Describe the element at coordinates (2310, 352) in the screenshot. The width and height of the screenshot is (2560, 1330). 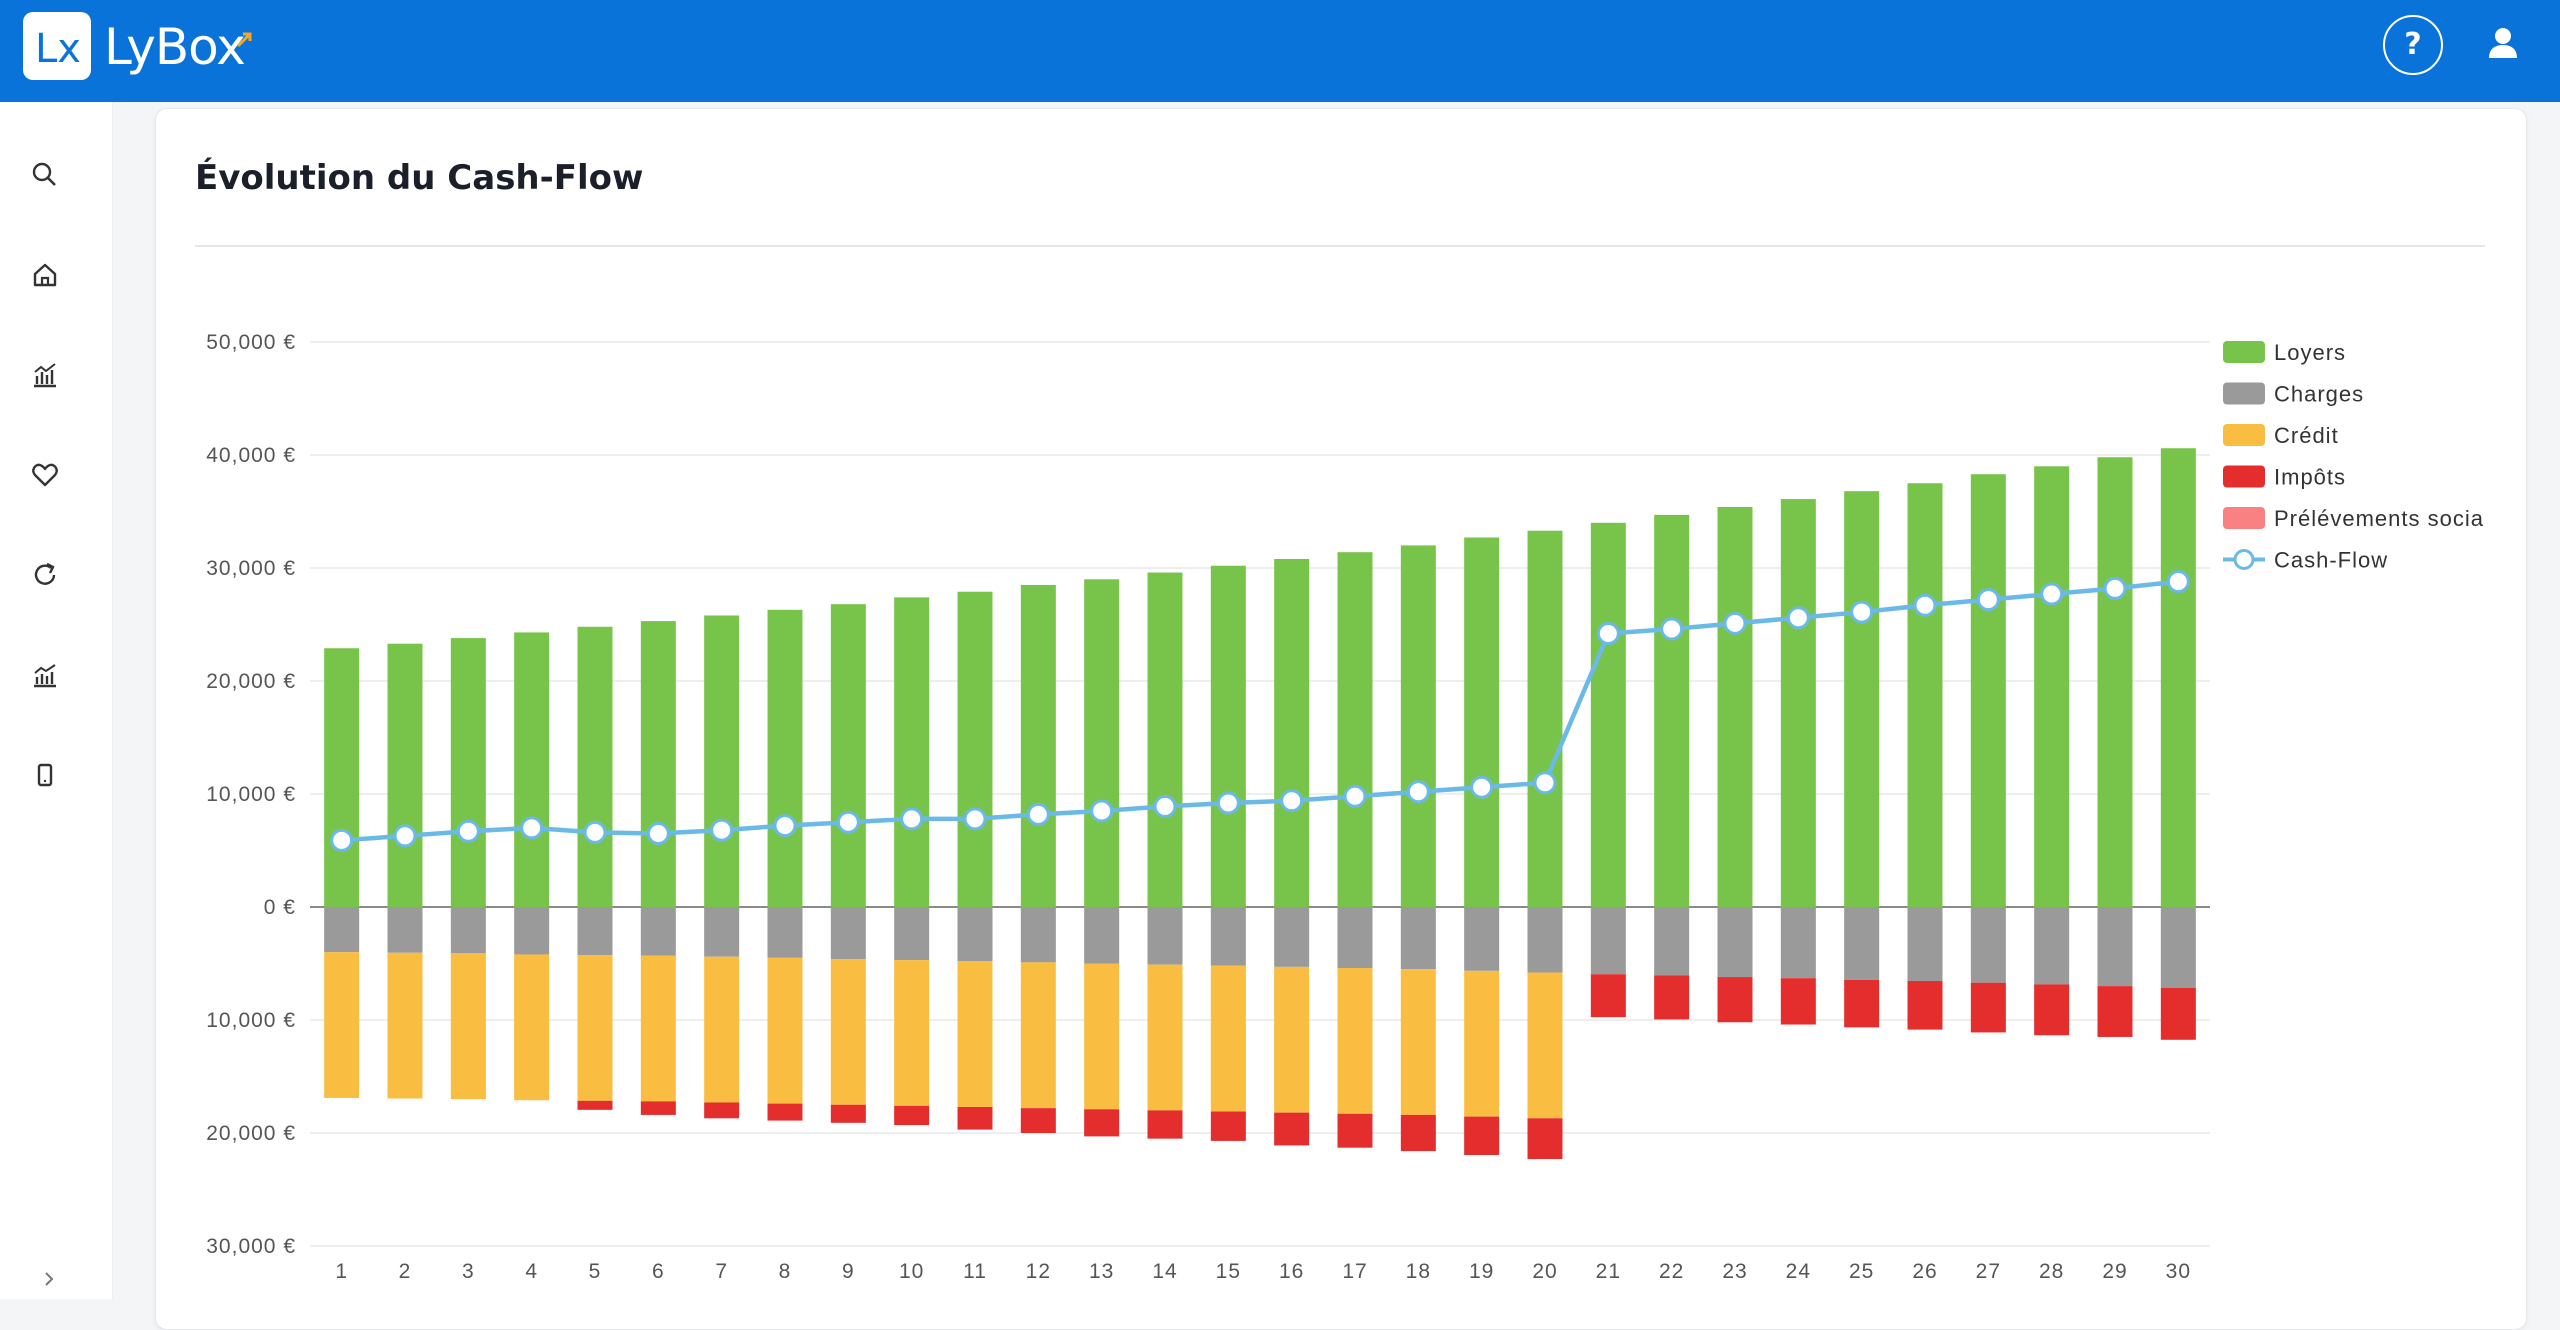
I see `legend-label: Loyers` at that location.